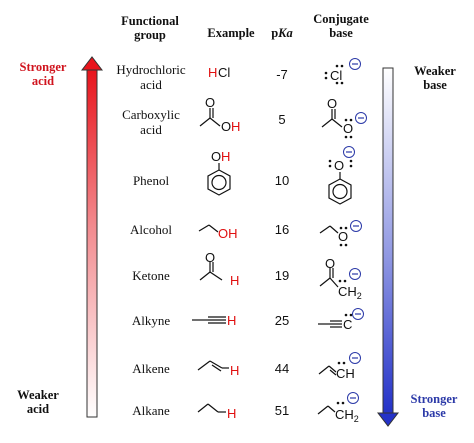  Describe the element at coordinates (219, 179) in the screenshot. I see `phenol-structure` at that location.